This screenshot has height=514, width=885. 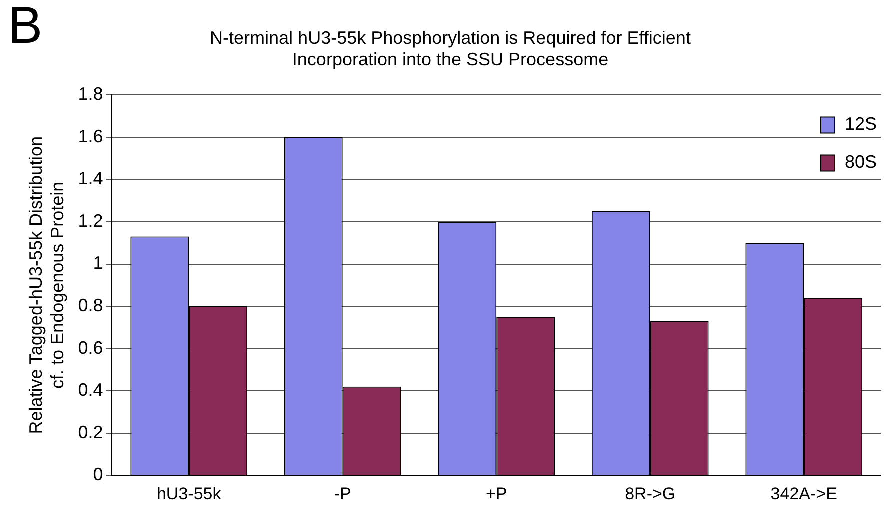 I want to click on y-tick-label: 0.4, so click(x=91, y=390).